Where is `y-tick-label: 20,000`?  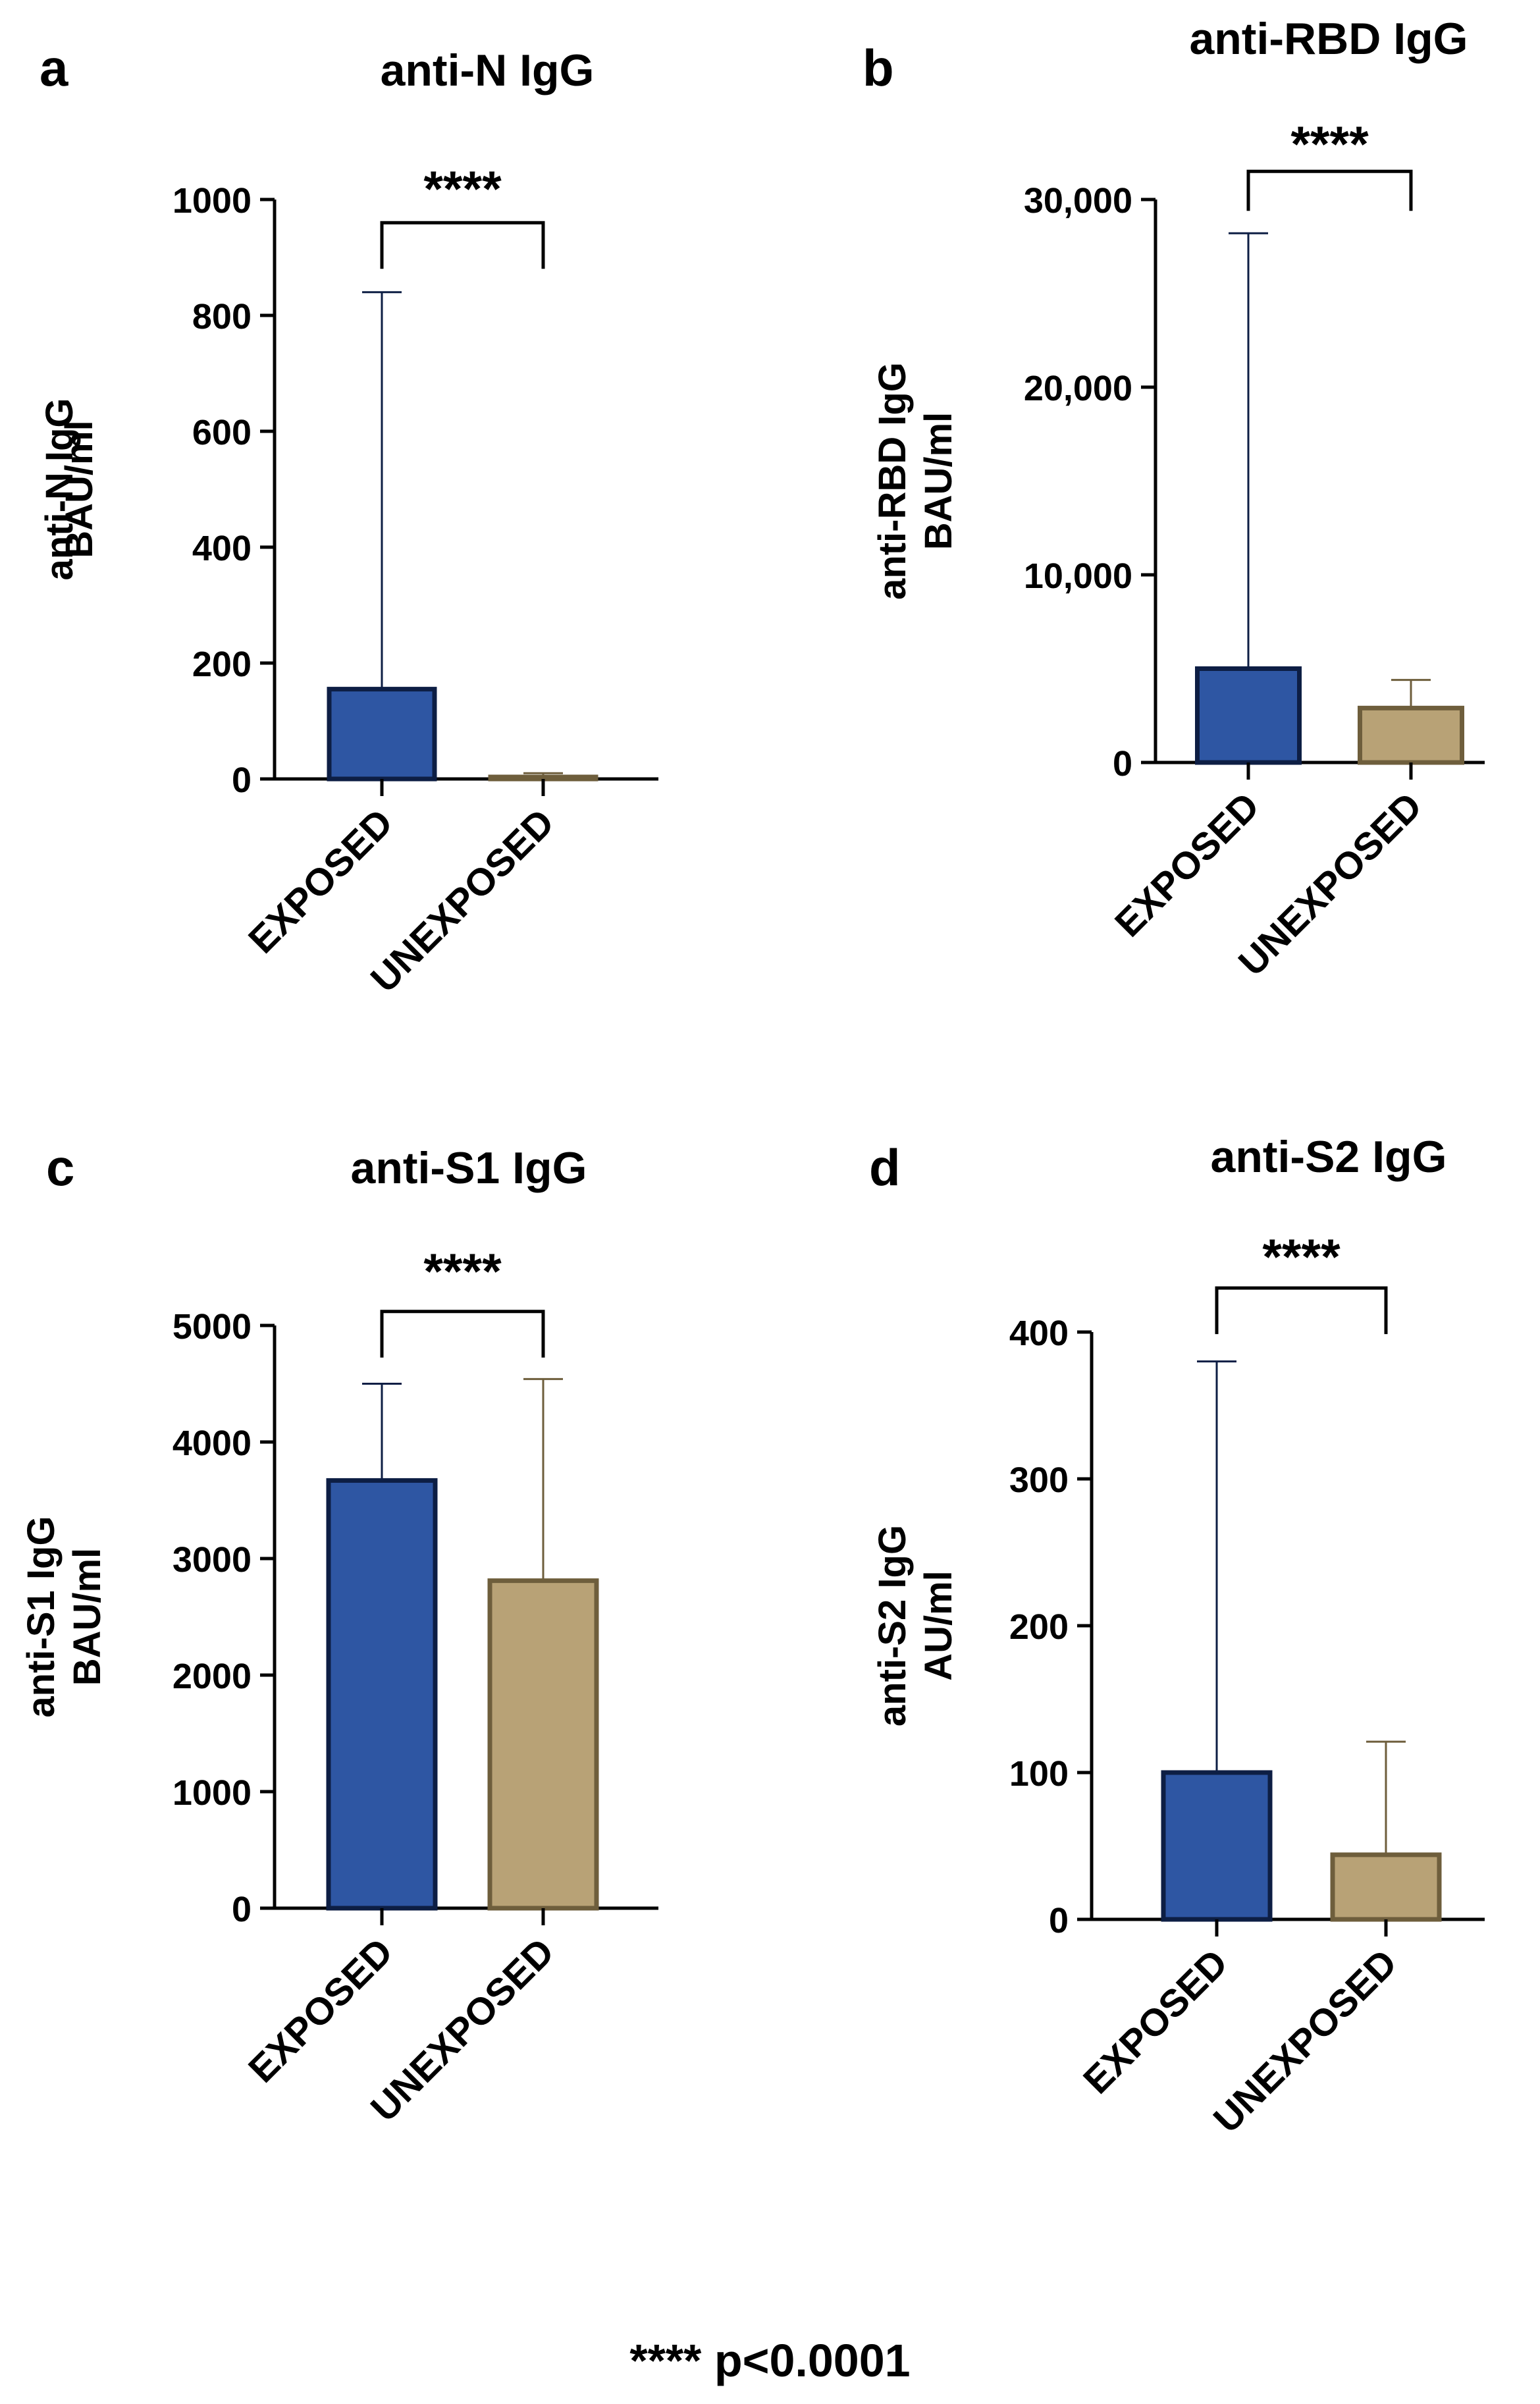 y-tick-label: 20,000 is located at coordinates (1078, 388).